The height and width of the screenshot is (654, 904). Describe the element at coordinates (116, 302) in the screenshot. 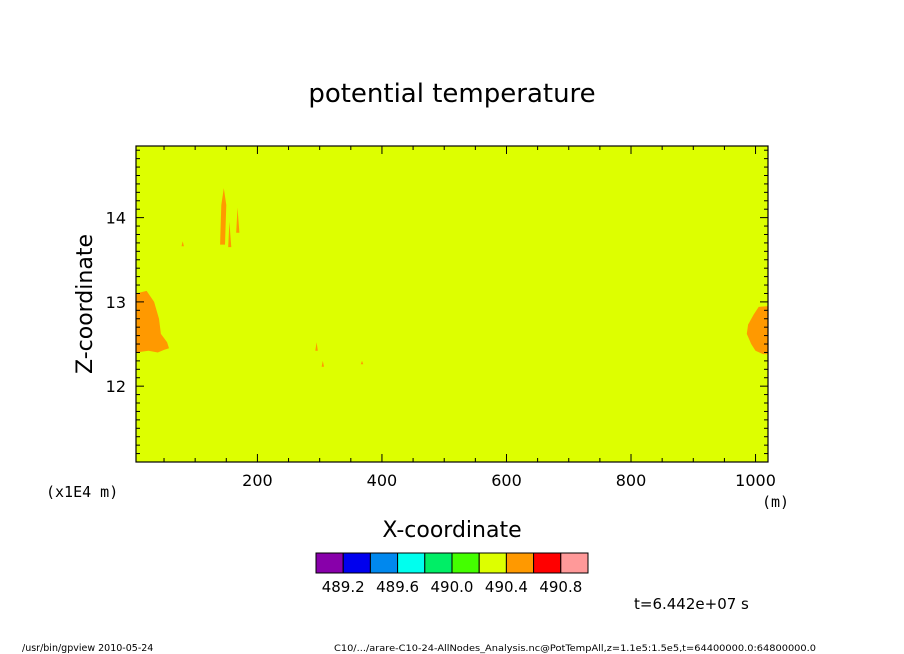

I see `y-tick-label: 13` at that location.